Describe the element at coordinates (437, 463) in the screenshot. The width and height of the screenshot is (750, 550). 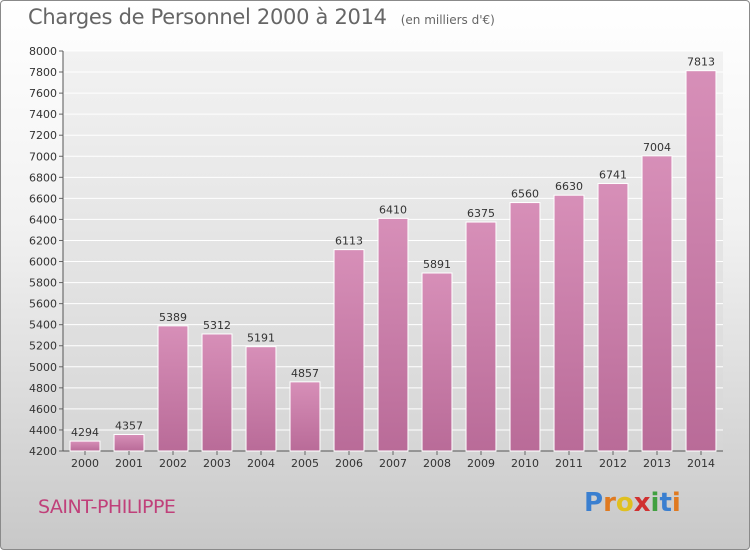
I see `x-tick-label: 2008` at that location.